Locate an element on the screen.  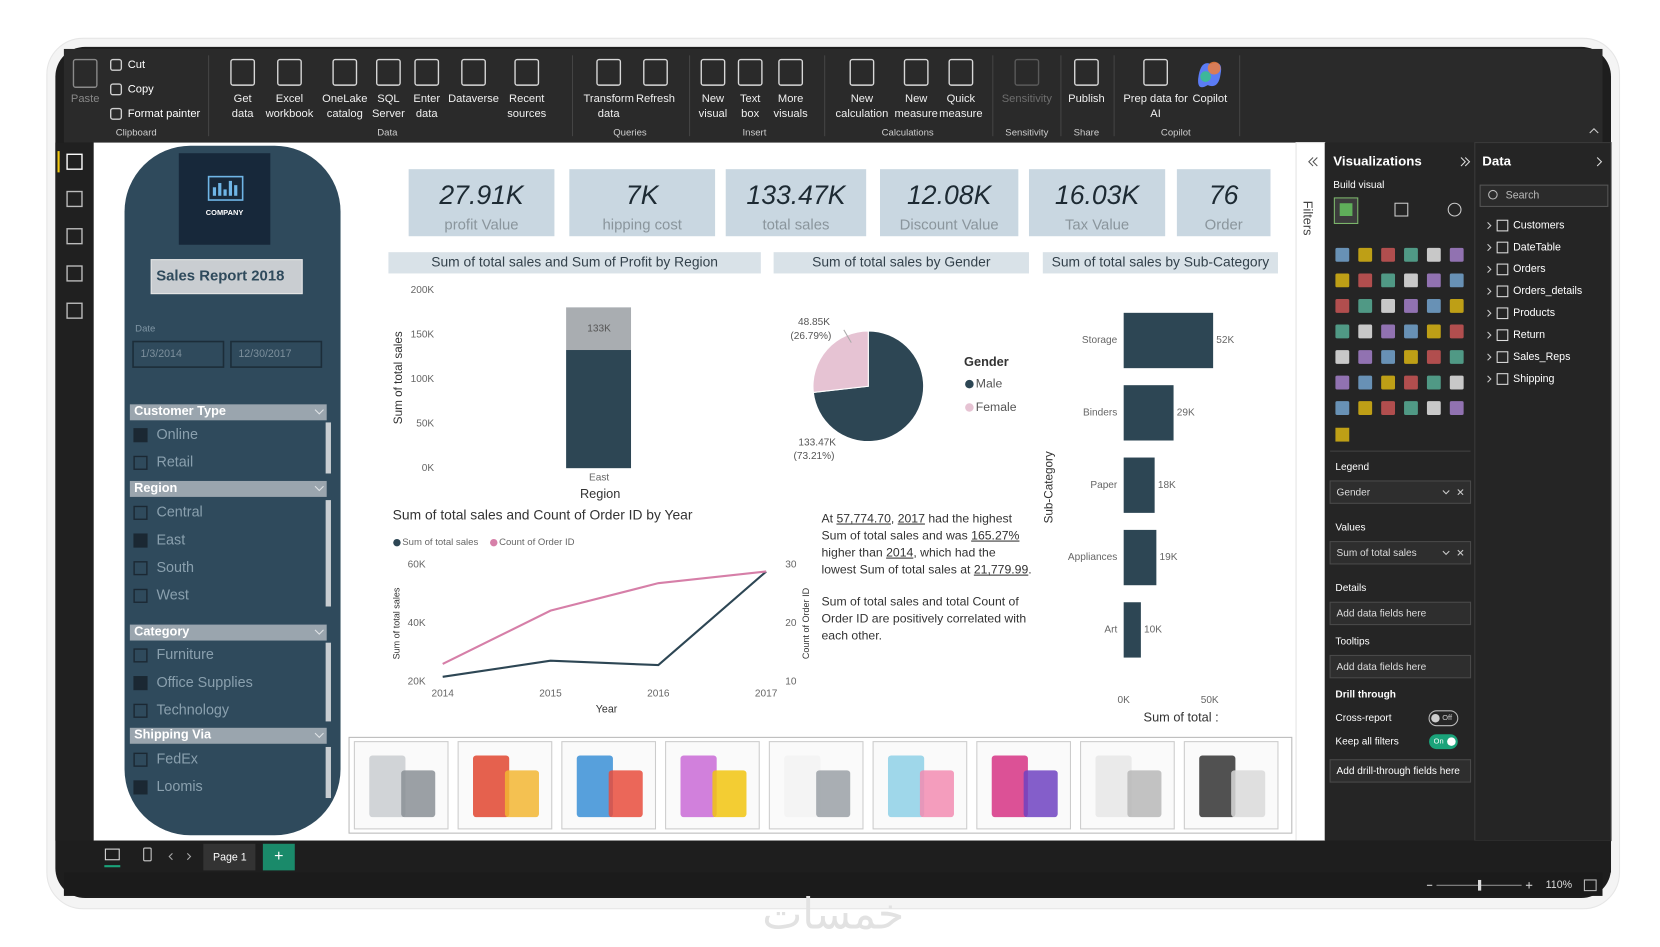
legend-entry: Male is located at coordinates (989, 383).